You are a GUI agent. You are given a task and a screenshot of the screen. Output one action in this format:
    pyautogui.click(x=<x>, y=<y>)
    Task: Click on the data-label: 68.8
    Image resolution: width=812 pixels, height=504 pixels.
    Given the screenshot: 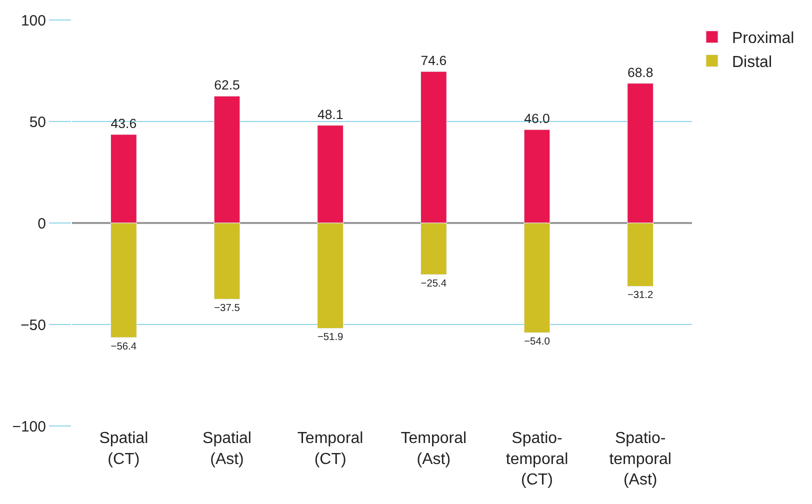 What is the action you would take?
    pyautogui.click(x=640, y=72)
    